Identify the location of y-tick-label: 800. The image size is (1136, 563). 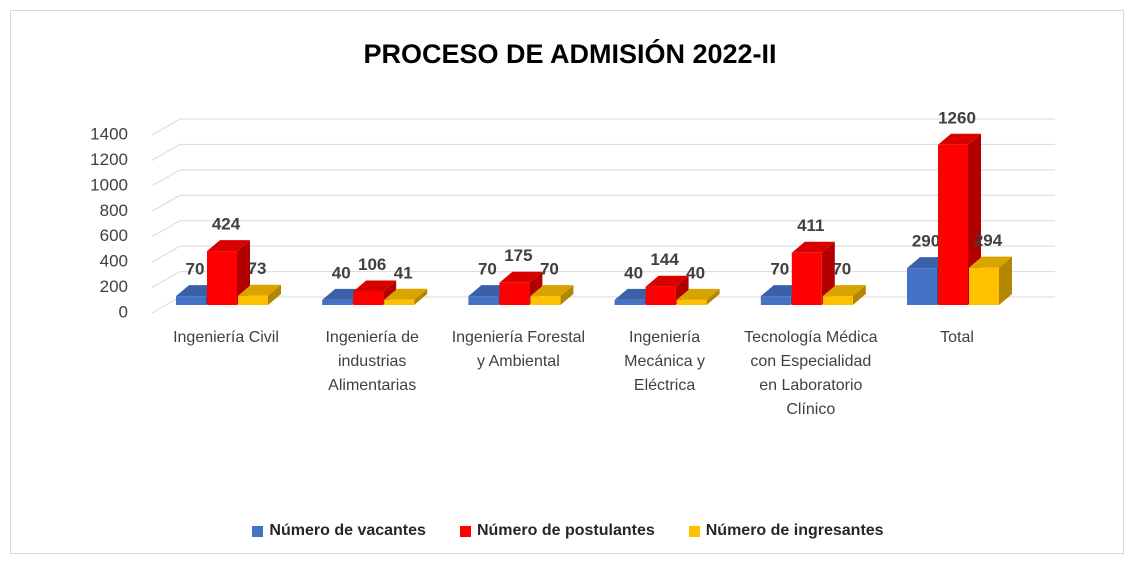
(114, 210).